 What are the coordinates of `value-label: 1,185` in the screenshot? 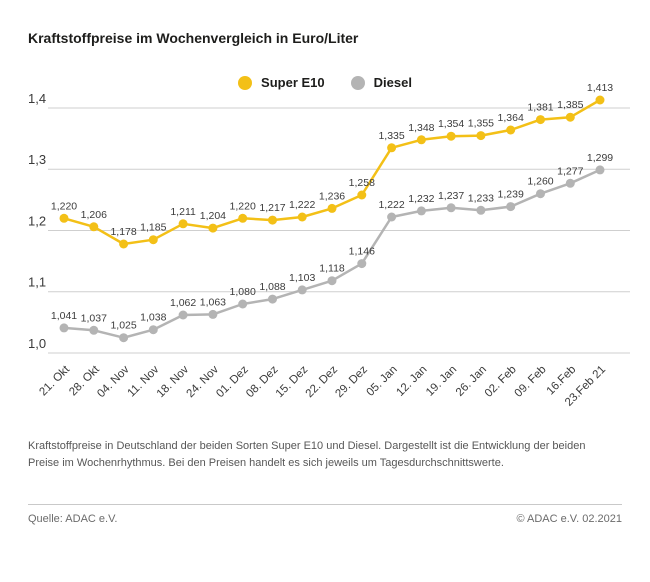 It's located at (153, 228).